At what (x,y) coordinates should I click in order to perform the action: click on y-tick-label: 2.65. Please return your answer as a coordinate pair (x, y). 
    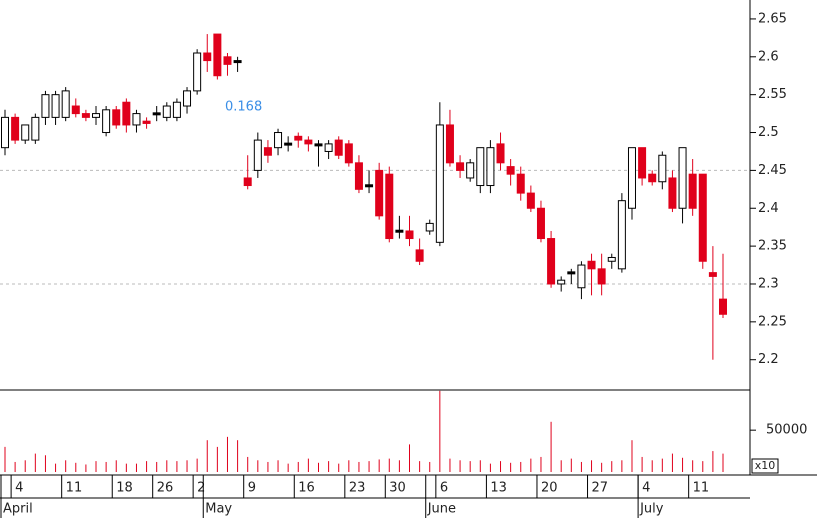
    Looking at the image, I should click on (772, 18).